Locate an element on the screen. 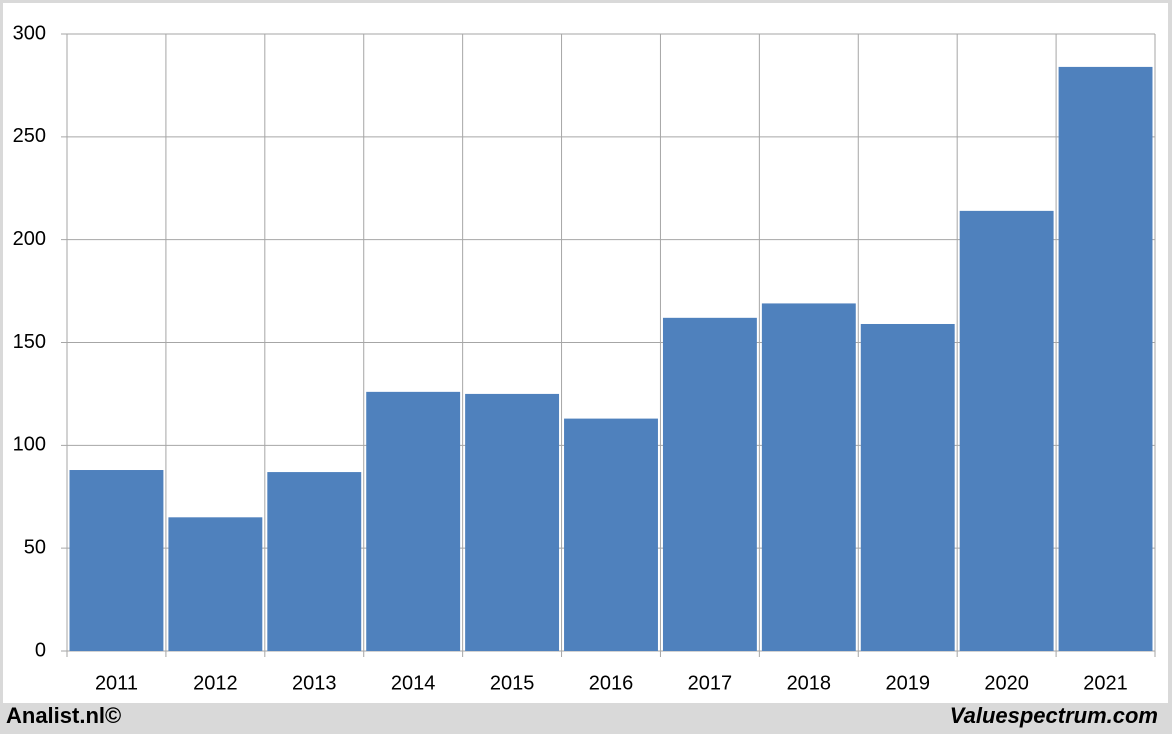 The height and width of the screenshot is (734, 1172). x-tick-label: 2018 is located at coordinates (809, 683).